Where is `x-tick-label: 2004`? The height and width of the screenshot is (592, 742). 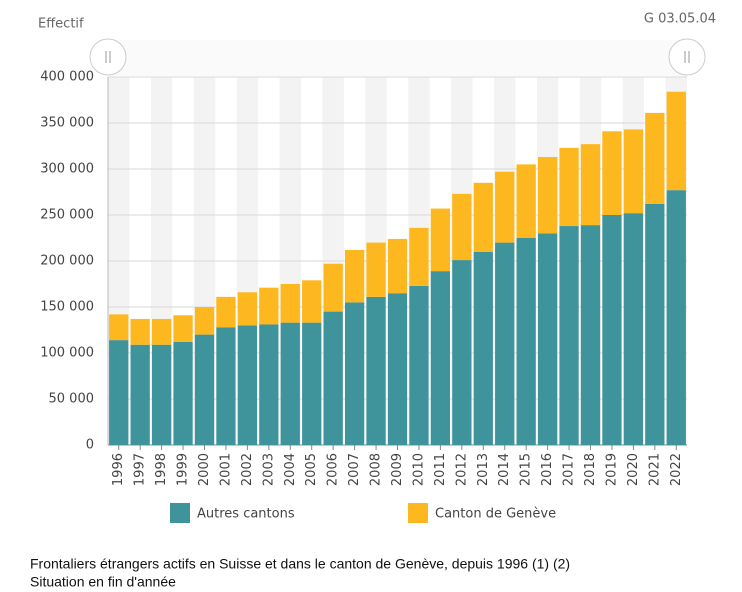
x-tick-label: 2004 is located at coordinates (290, 469).